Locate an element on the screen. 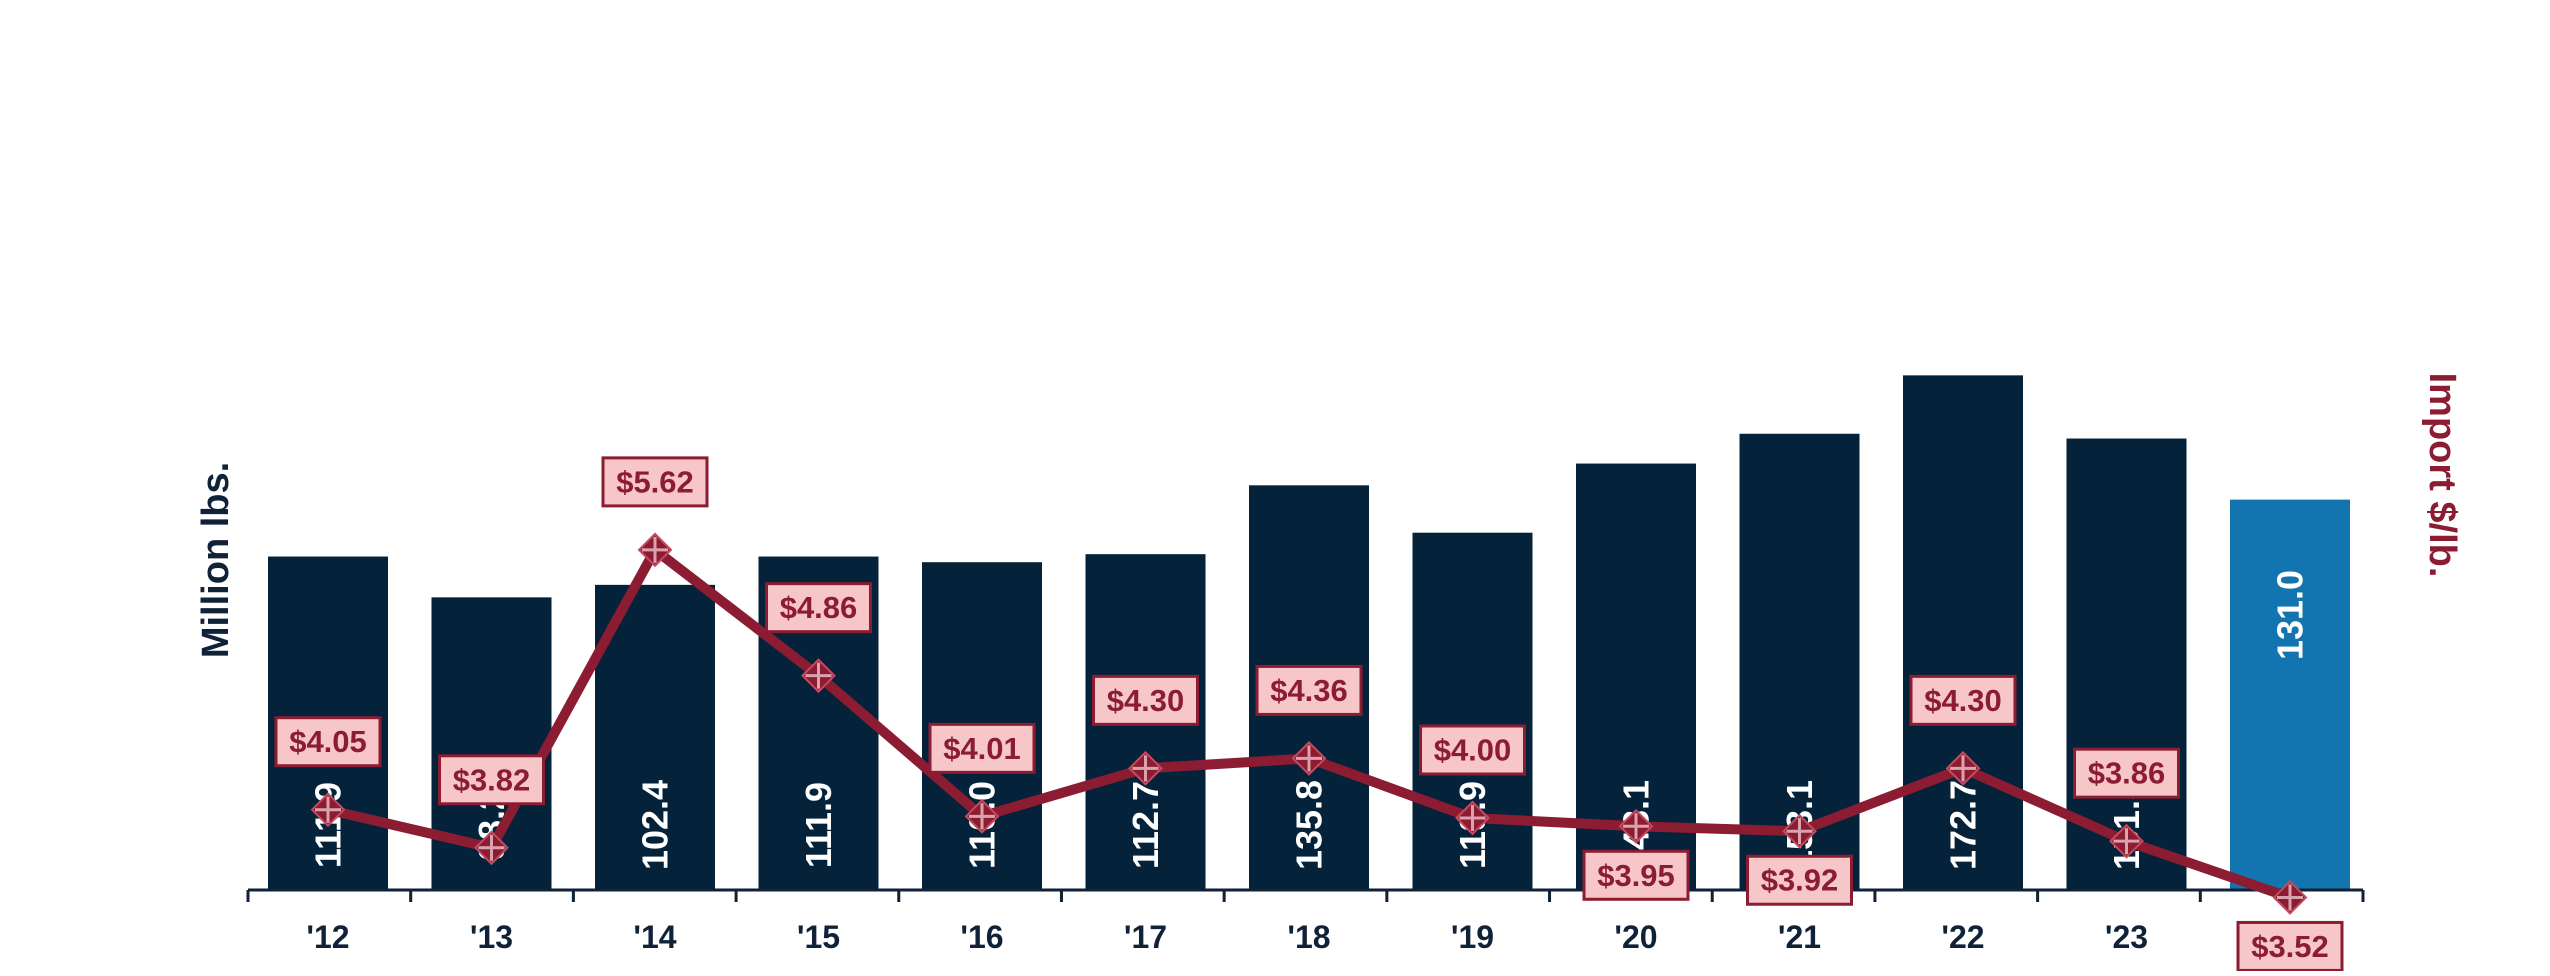 Image resolution: width=2550 pixels, height=976 pixels. x-tick-label-10: '22 is located at coordinates (1962, 937).